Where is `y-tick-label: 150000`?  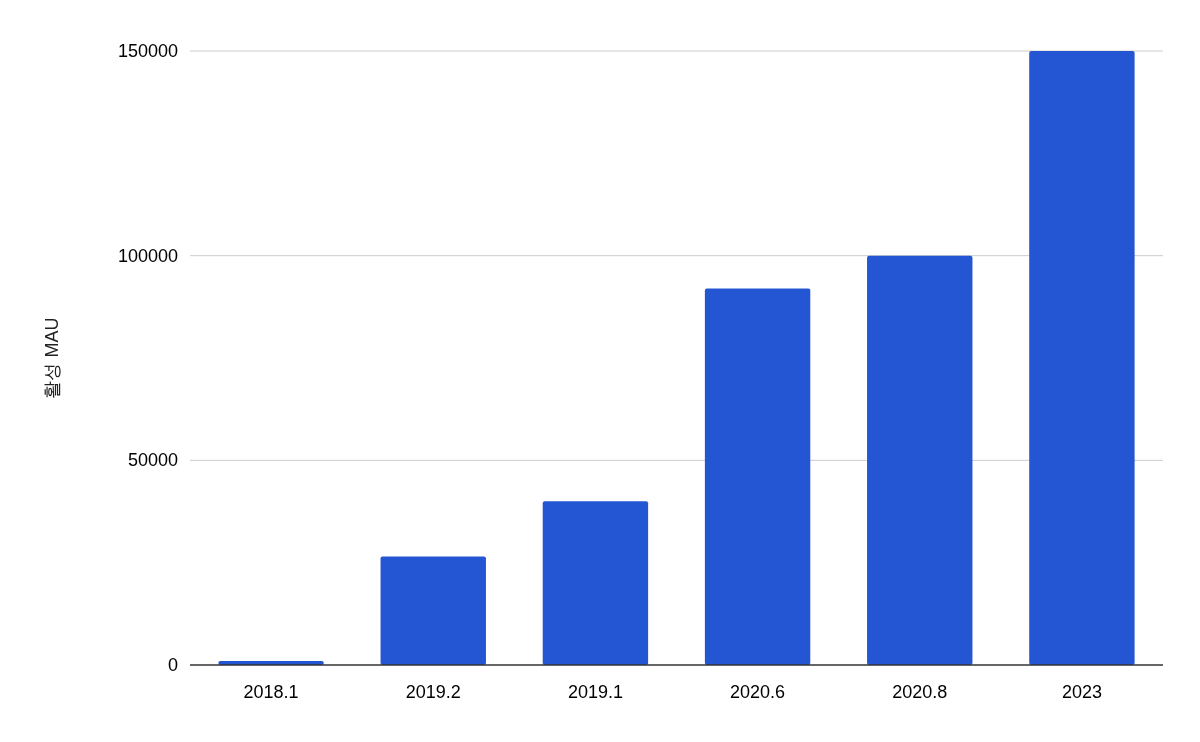 y-tick-label: 150000 is located at coordinates (147, 51).